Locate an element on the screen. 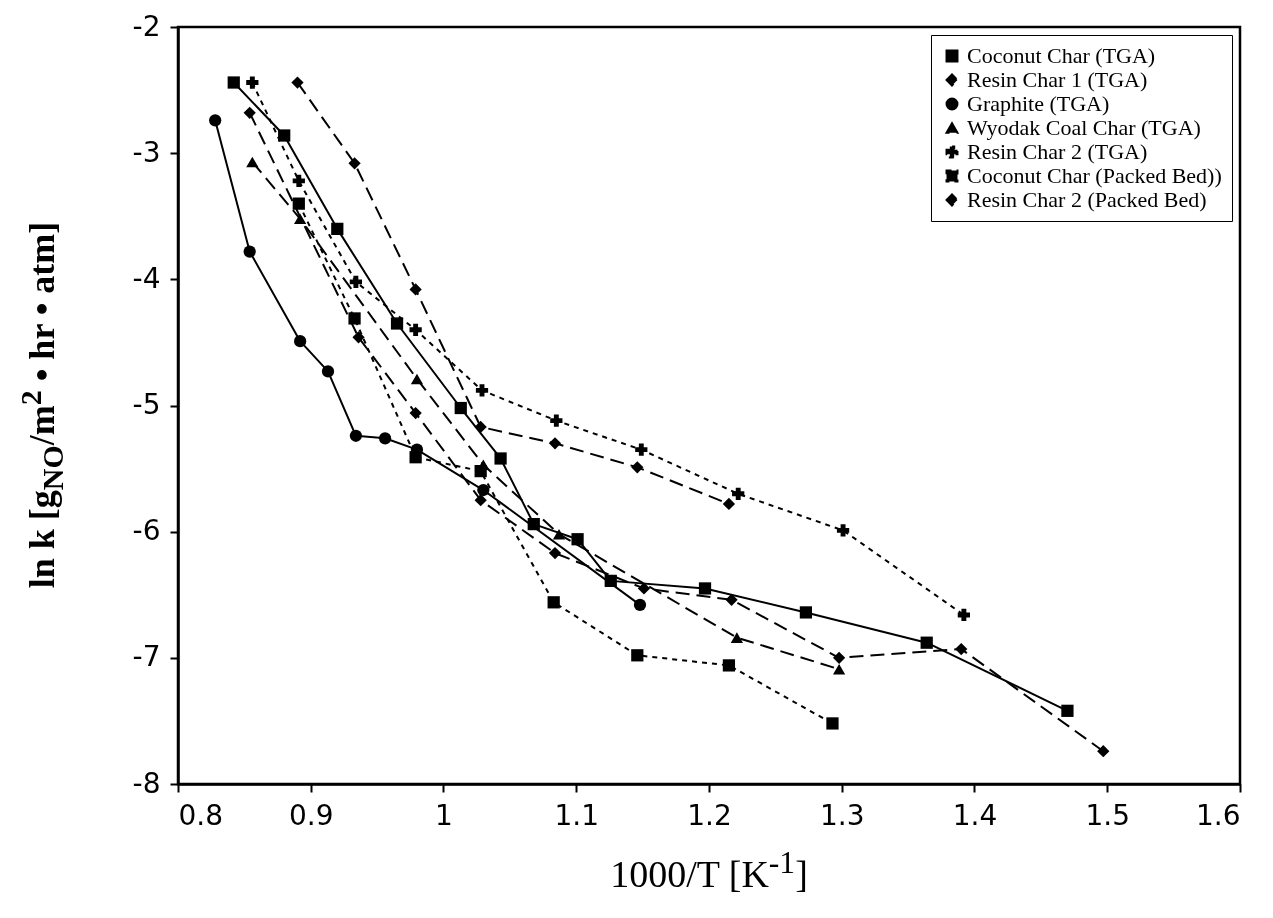 Image resolution: width=1273 pixels, height=918 pixels. legend-label: Resin Char 2 (Packed Bed) is located at coordinates (1087, 199).